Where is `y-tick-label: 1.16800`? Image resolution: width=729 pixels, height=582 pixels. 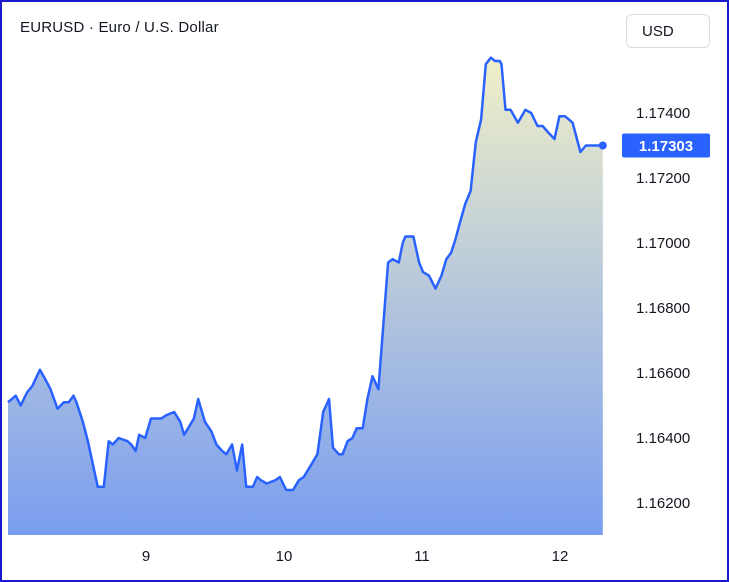
y-tick-label: 1.16800 is located at coordinates (663, 308).